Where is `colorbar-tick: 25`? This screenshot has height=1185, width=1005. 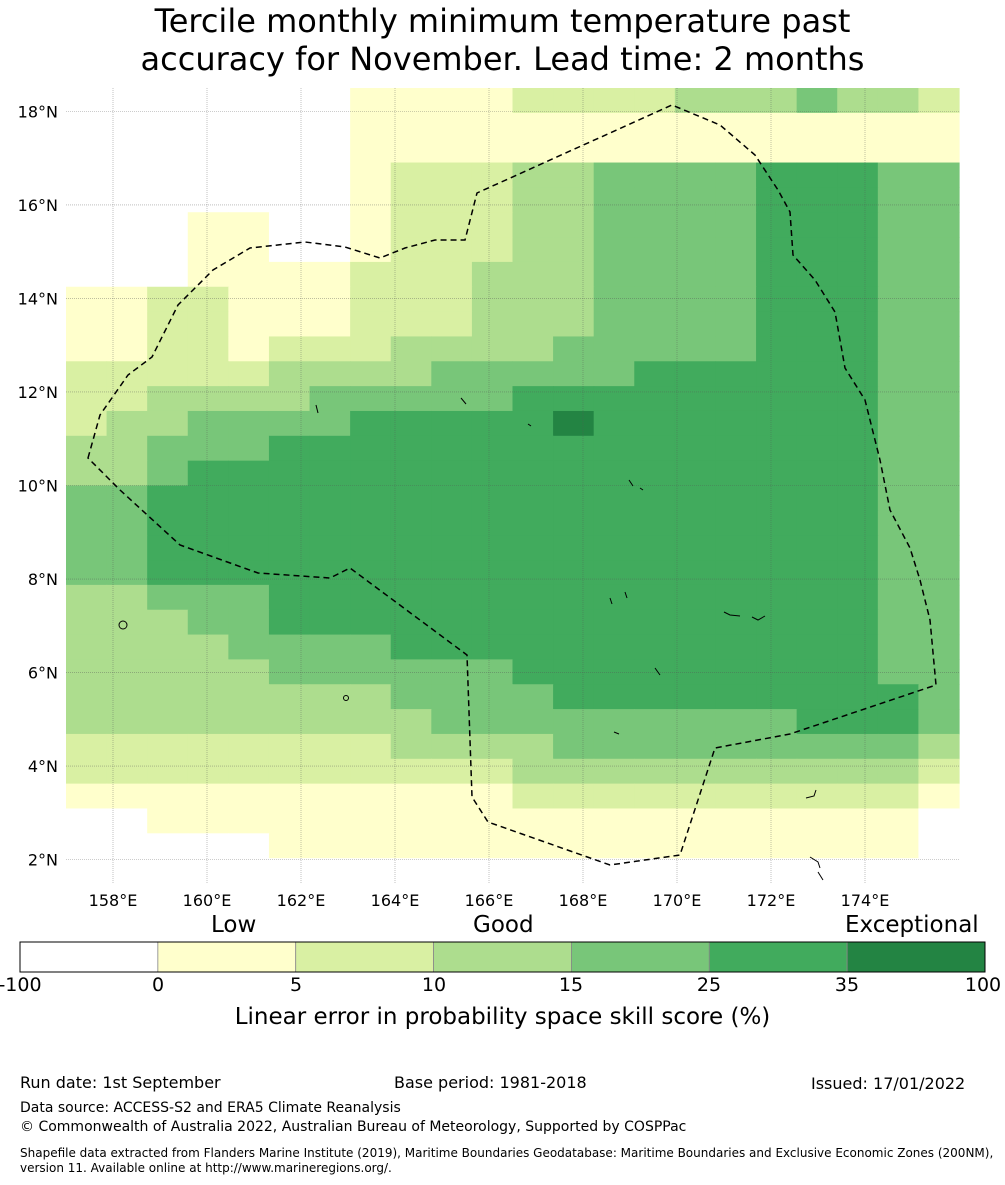
colorbar-tick: 25 is located at coordinates (709, 985).